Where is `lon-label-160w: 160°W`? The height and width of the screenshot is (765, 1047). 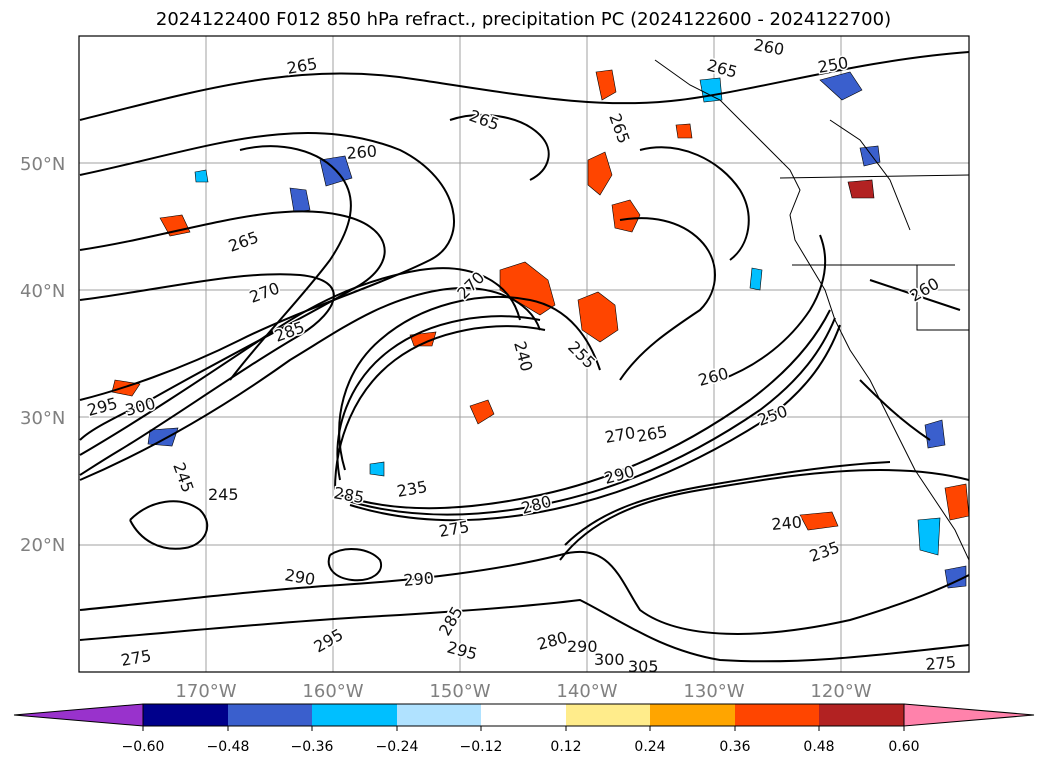 lon-label-160w: 160°W is located at coordinates (332, 691).